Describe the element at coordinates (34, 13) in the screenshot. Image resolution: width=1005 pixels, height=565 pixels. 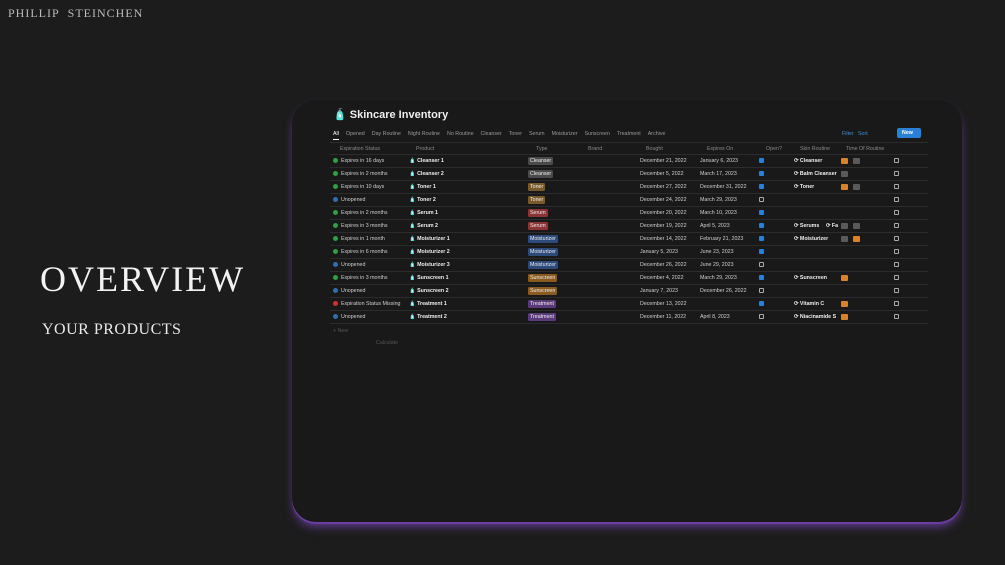
I see `brand-first: PHILLIP` at that location.